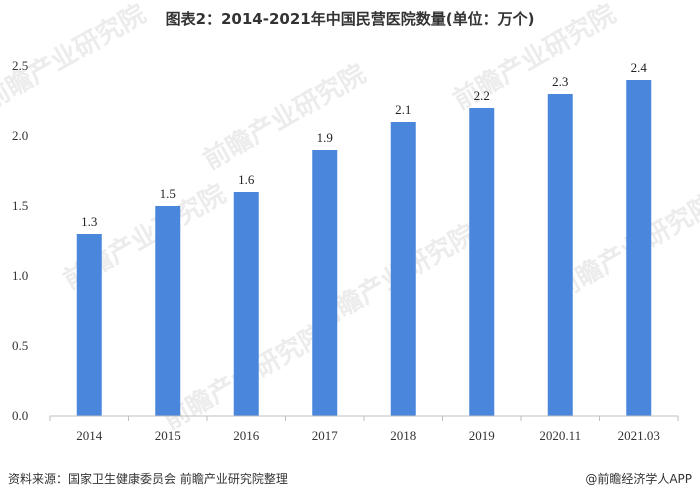 The width and height of the screenshot is (700, 499). I want to click on y-tick-label: 1.0, so click(20, 275).